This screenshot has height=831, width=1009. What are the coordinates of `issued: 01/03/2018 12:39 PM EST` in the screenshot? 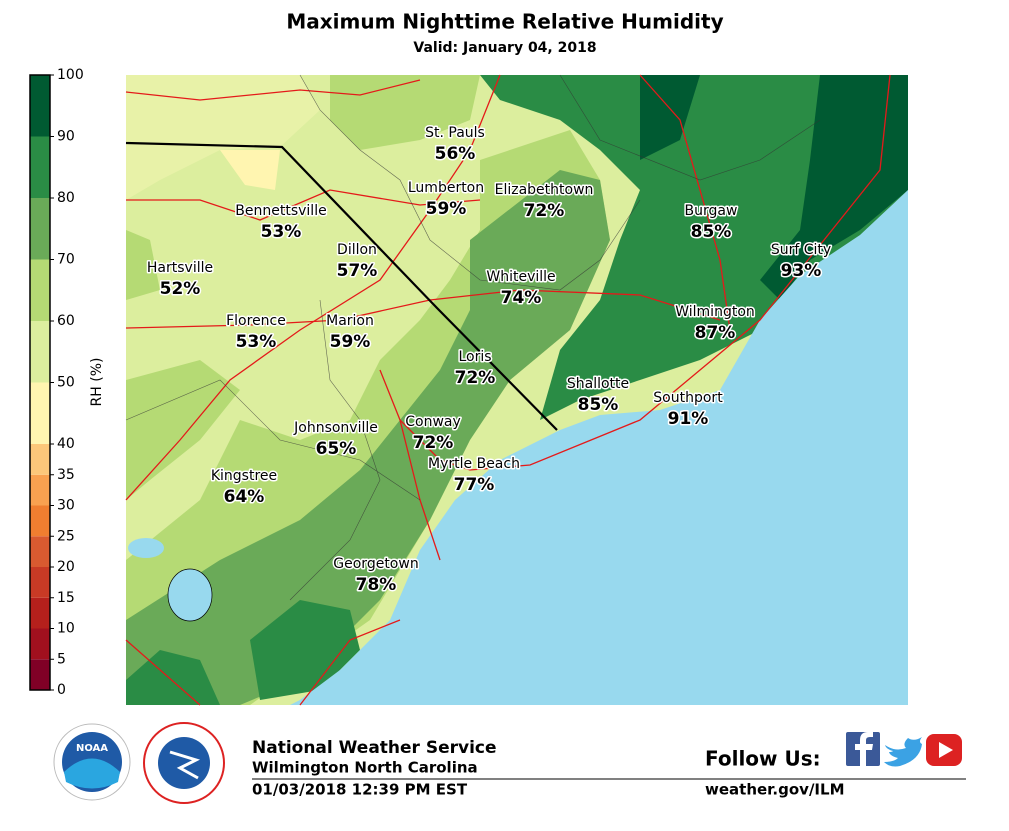 It's located at (360, 790).